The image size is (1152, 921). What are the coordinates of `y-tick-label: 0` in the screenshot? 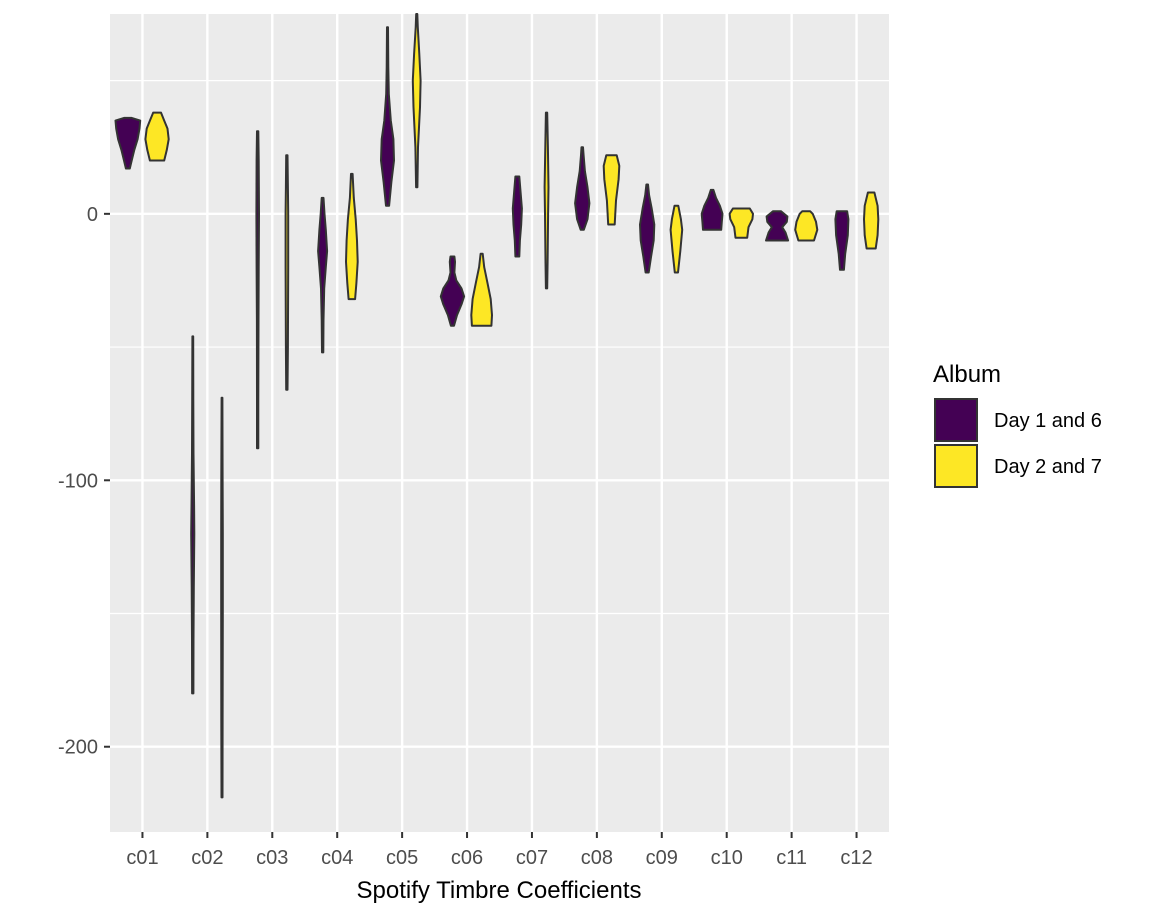 It's located at (92, 215).